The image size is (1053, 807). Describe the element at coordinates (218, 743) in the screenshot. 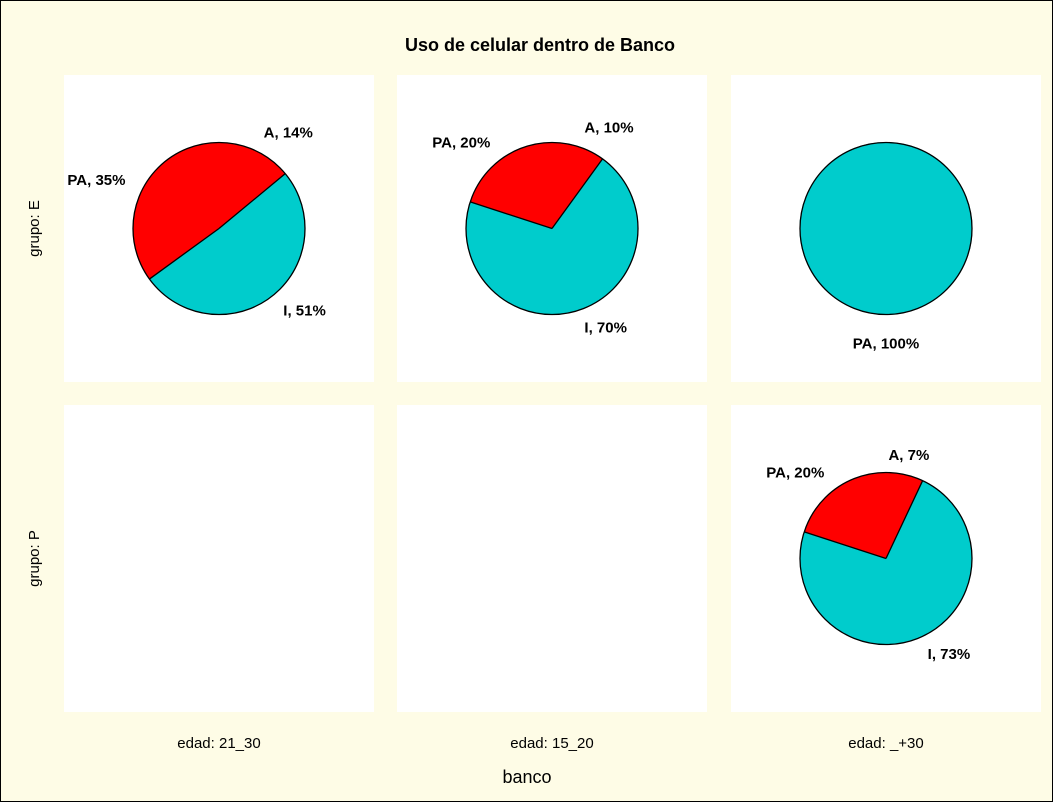

I see `column-label: edad: 21_30` at that location.